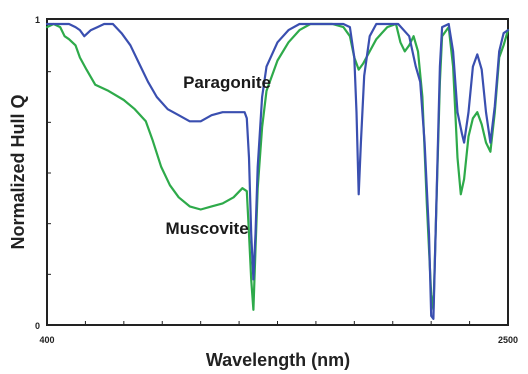 The width and height of the screenshot is (528, 374). Describe the element at coordinates (18, 171) in the screenshot. I see `y-axis-title: Normalized Hull Q` at that location.